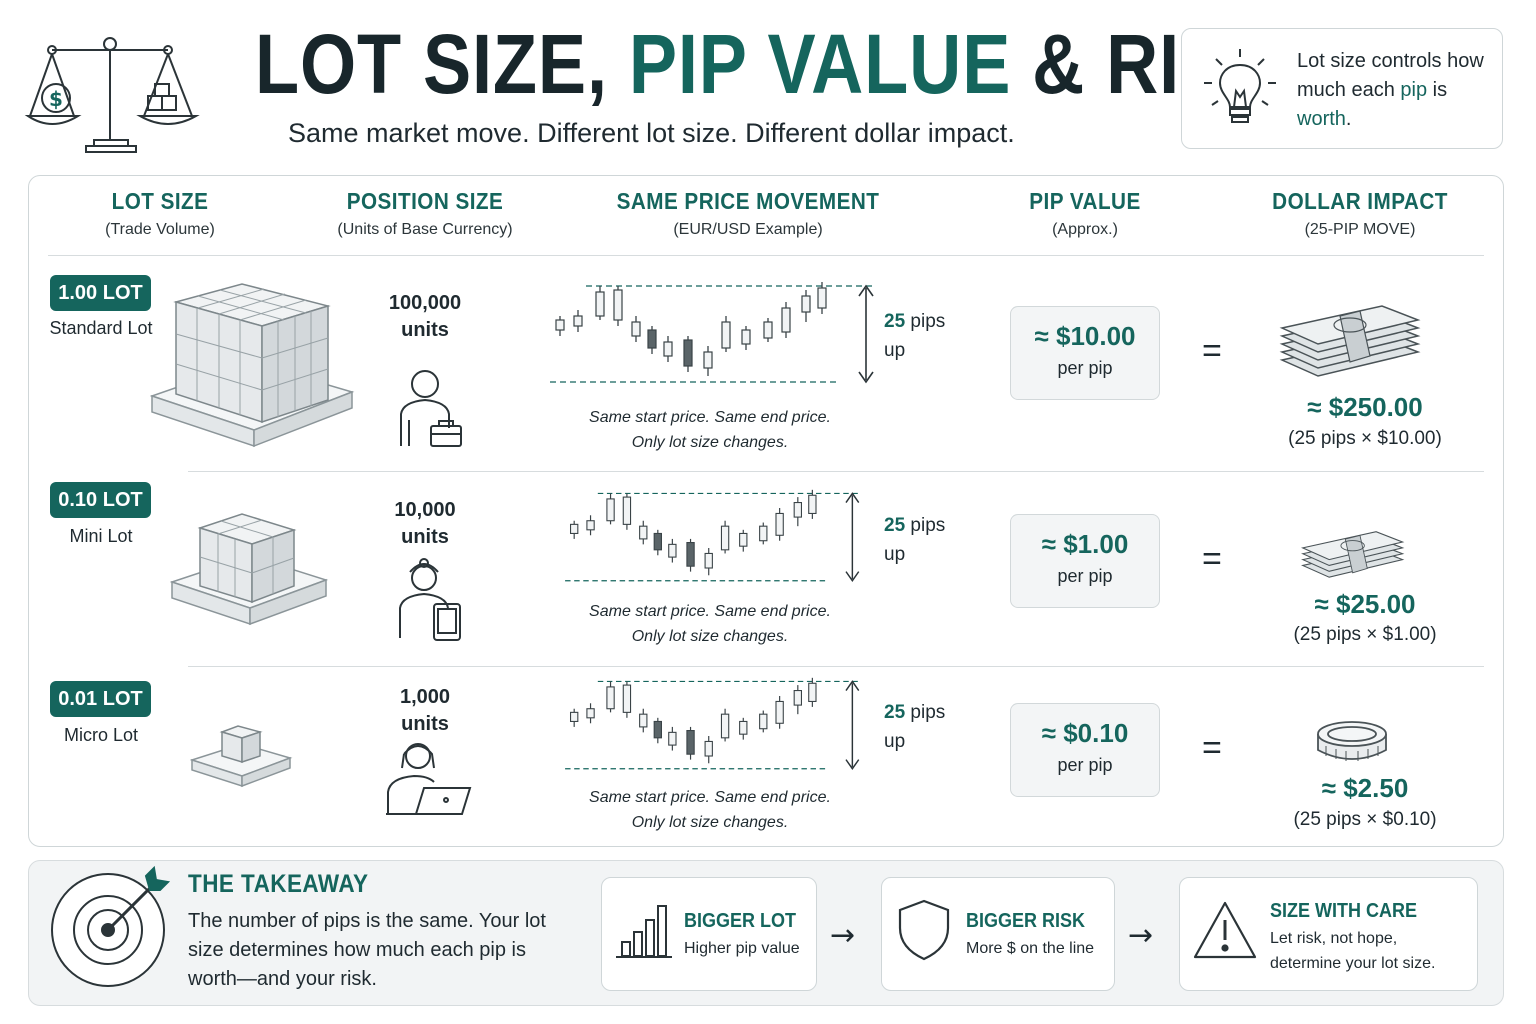 This screenshot has height=1024, width=1536. I want to click on step-desc: Higher pip value, so click(742, 948).